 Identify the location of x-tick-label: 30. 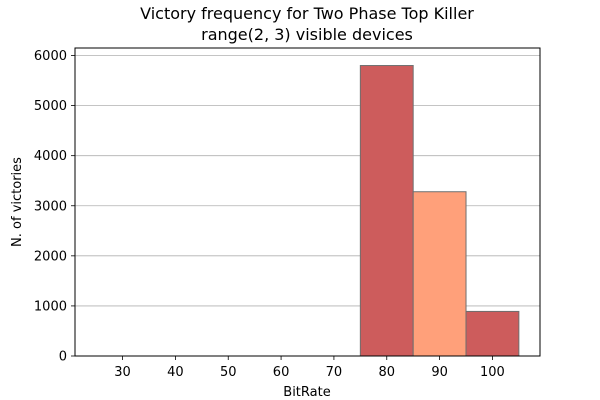
(122, 372).